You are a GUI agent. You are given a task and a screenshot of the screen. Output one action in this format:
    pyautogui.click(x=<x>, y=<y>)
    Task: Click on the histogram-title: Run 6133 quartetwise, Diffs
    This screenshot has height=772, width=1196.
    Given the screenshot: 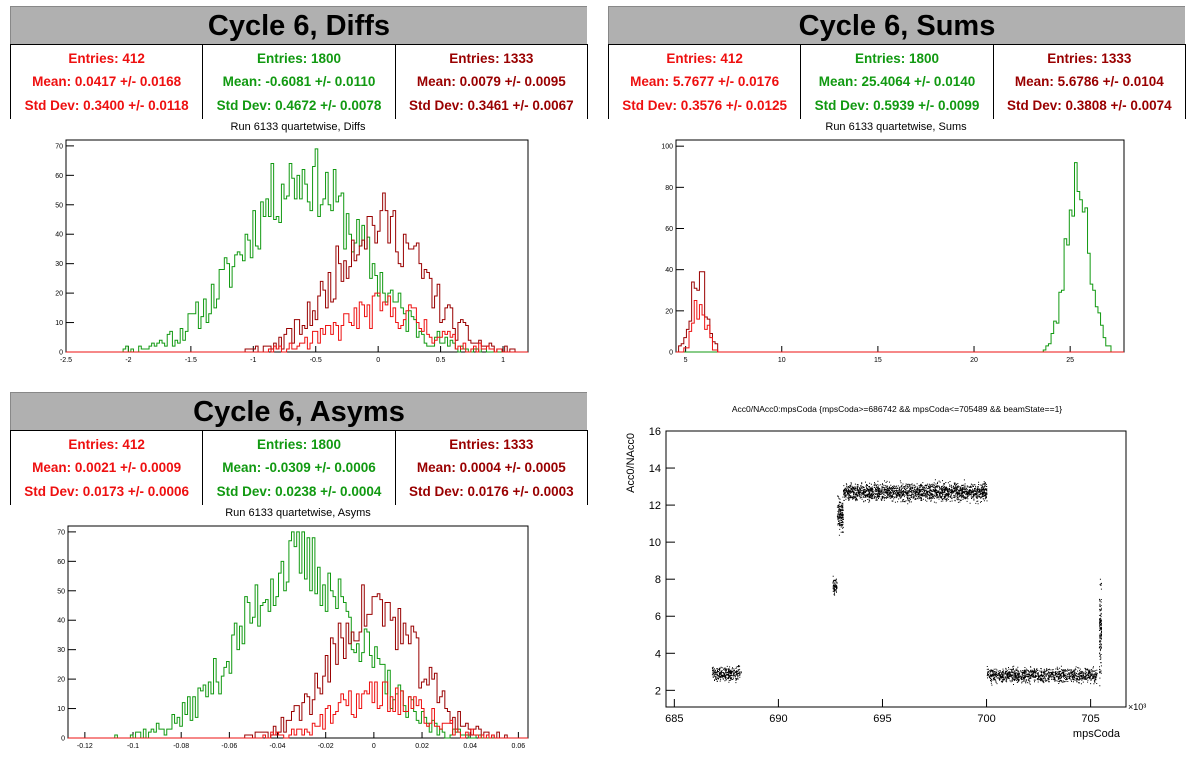 What is the action you would take?
    pyautogui.click(x=298, y=127)
    